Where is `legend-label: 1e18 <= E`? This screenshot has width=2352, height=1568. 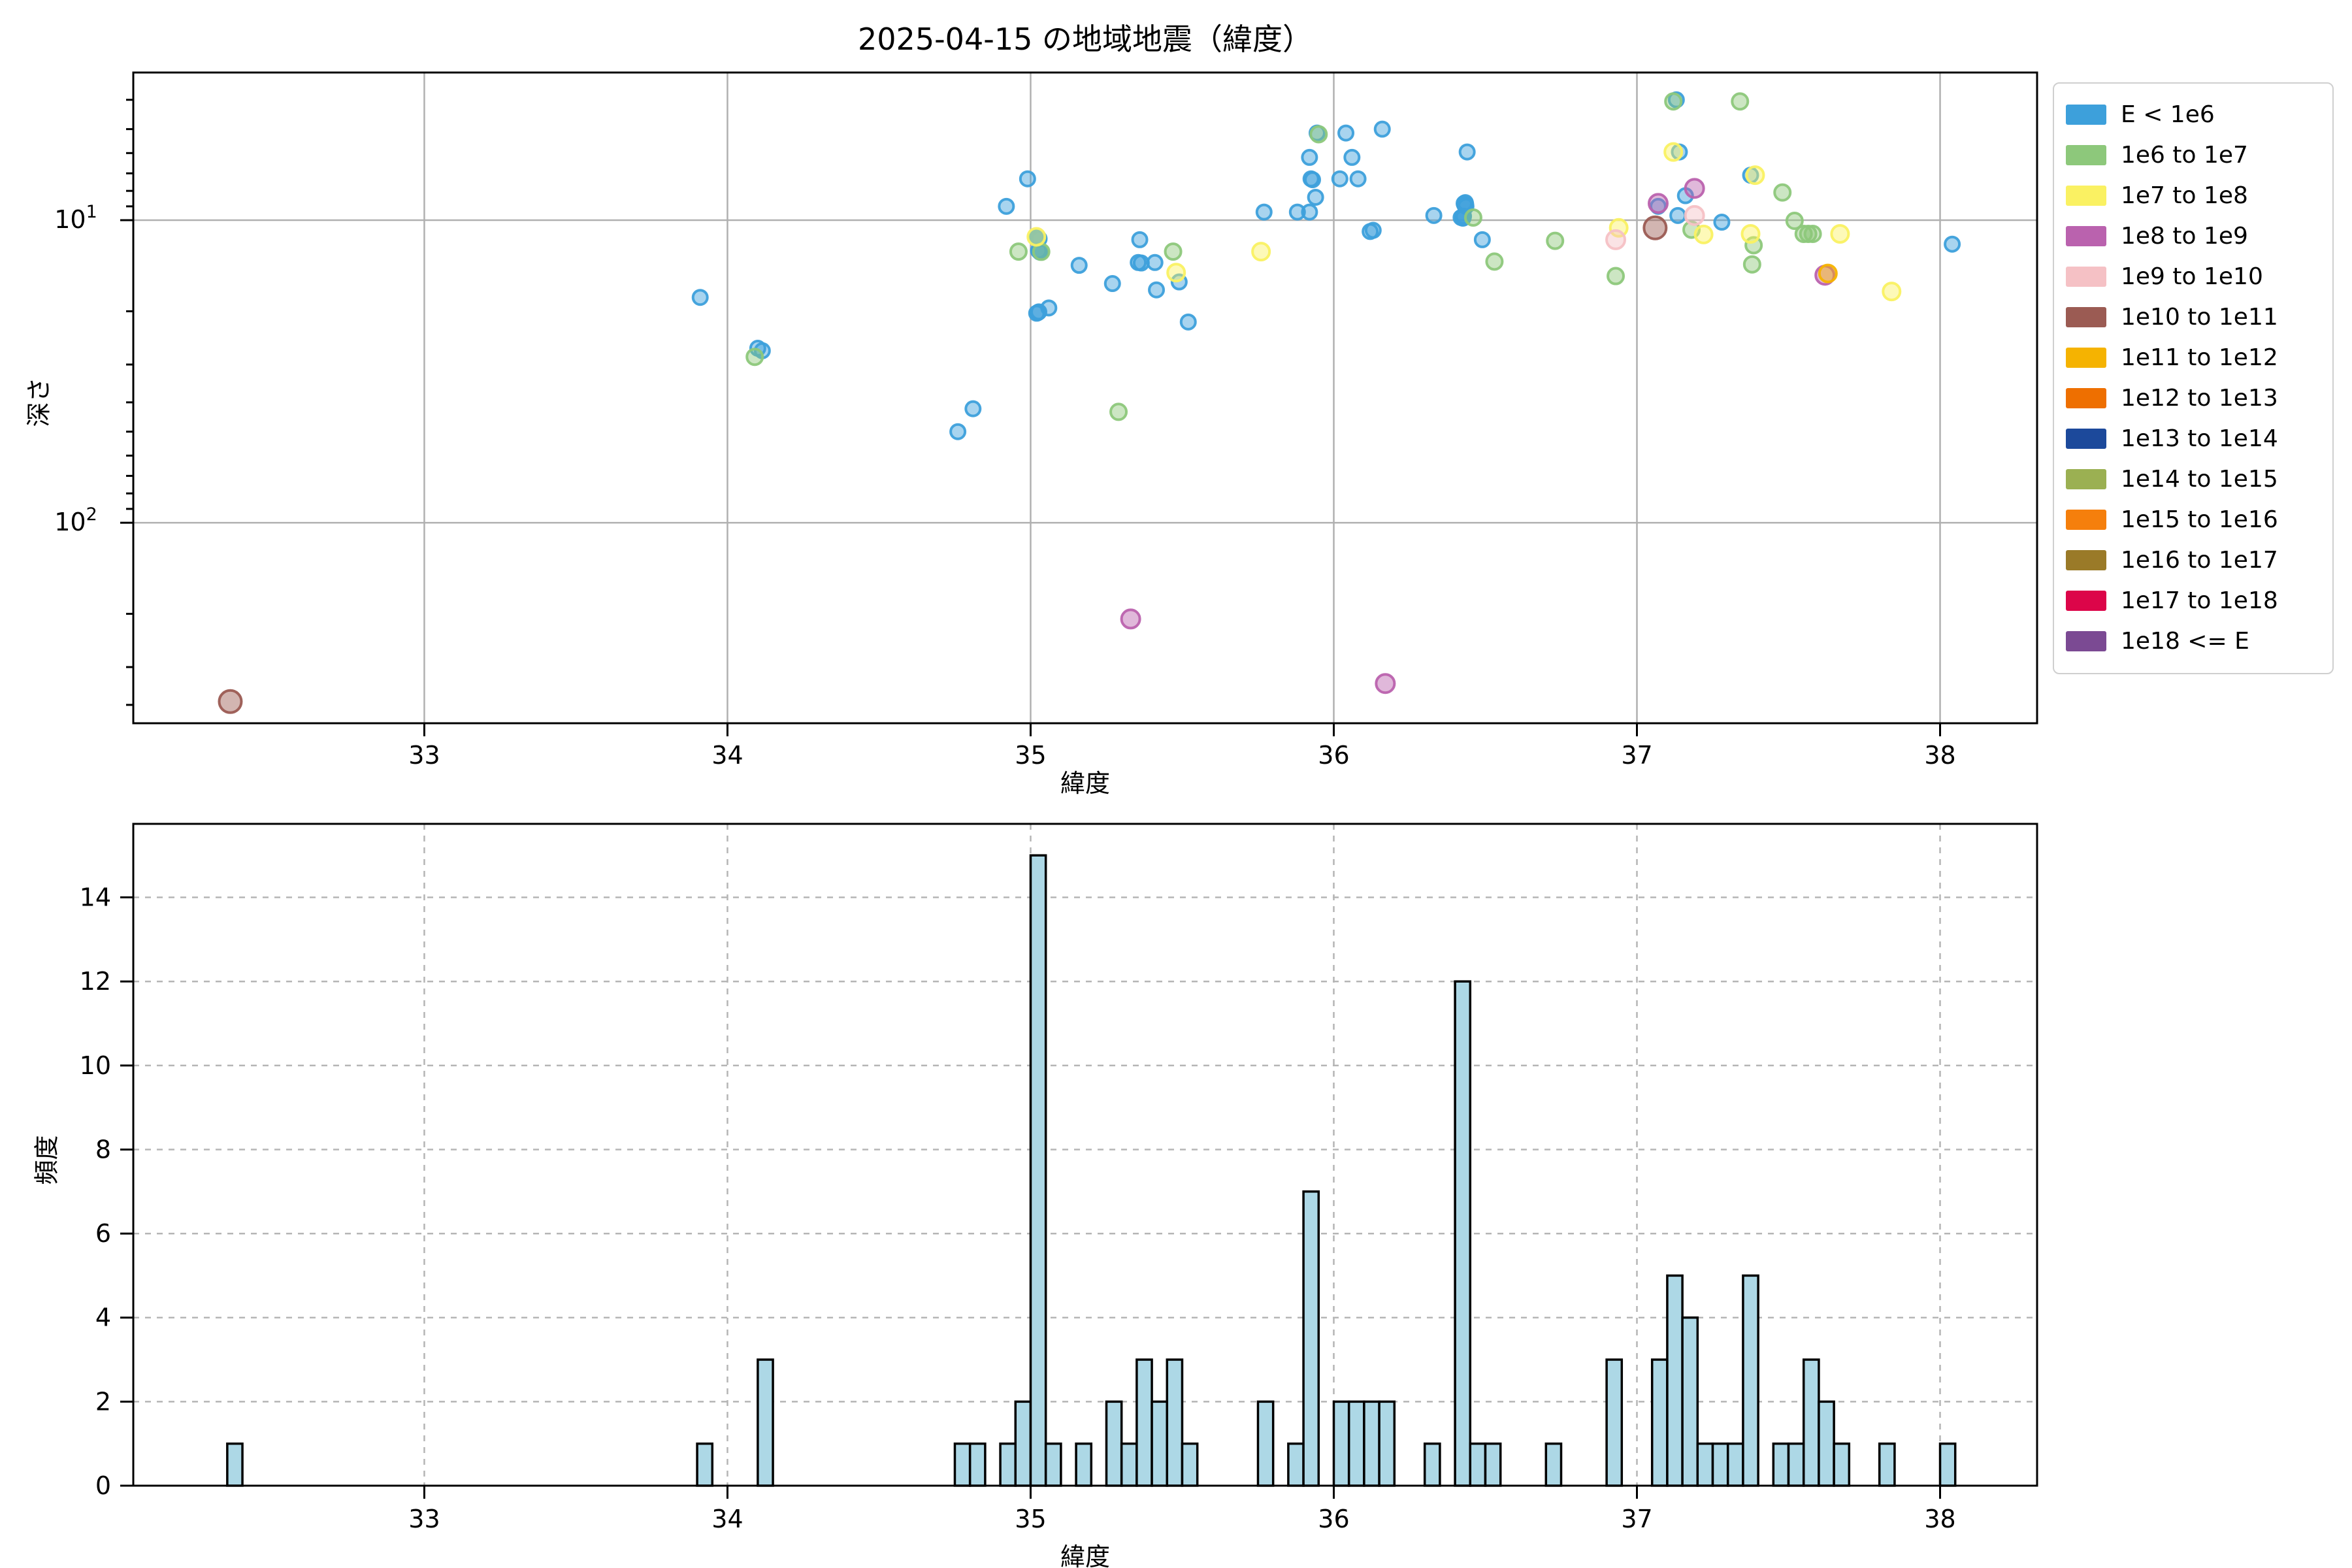 legend-label: 1e18 <= E is located at coordinates (2185, 641).